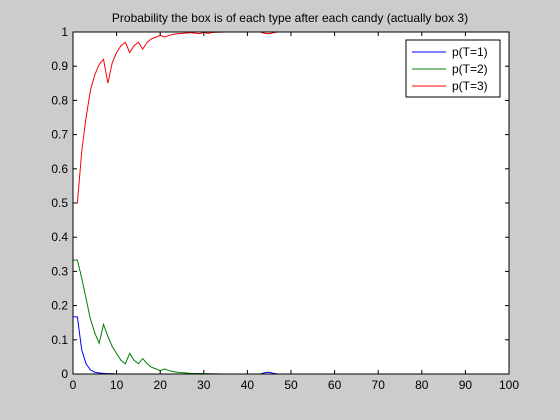 The image size is (560, 420). Describe the element at coordinates (117, 385) in the screenshot. I see `x-tick-label: 10` at that location.